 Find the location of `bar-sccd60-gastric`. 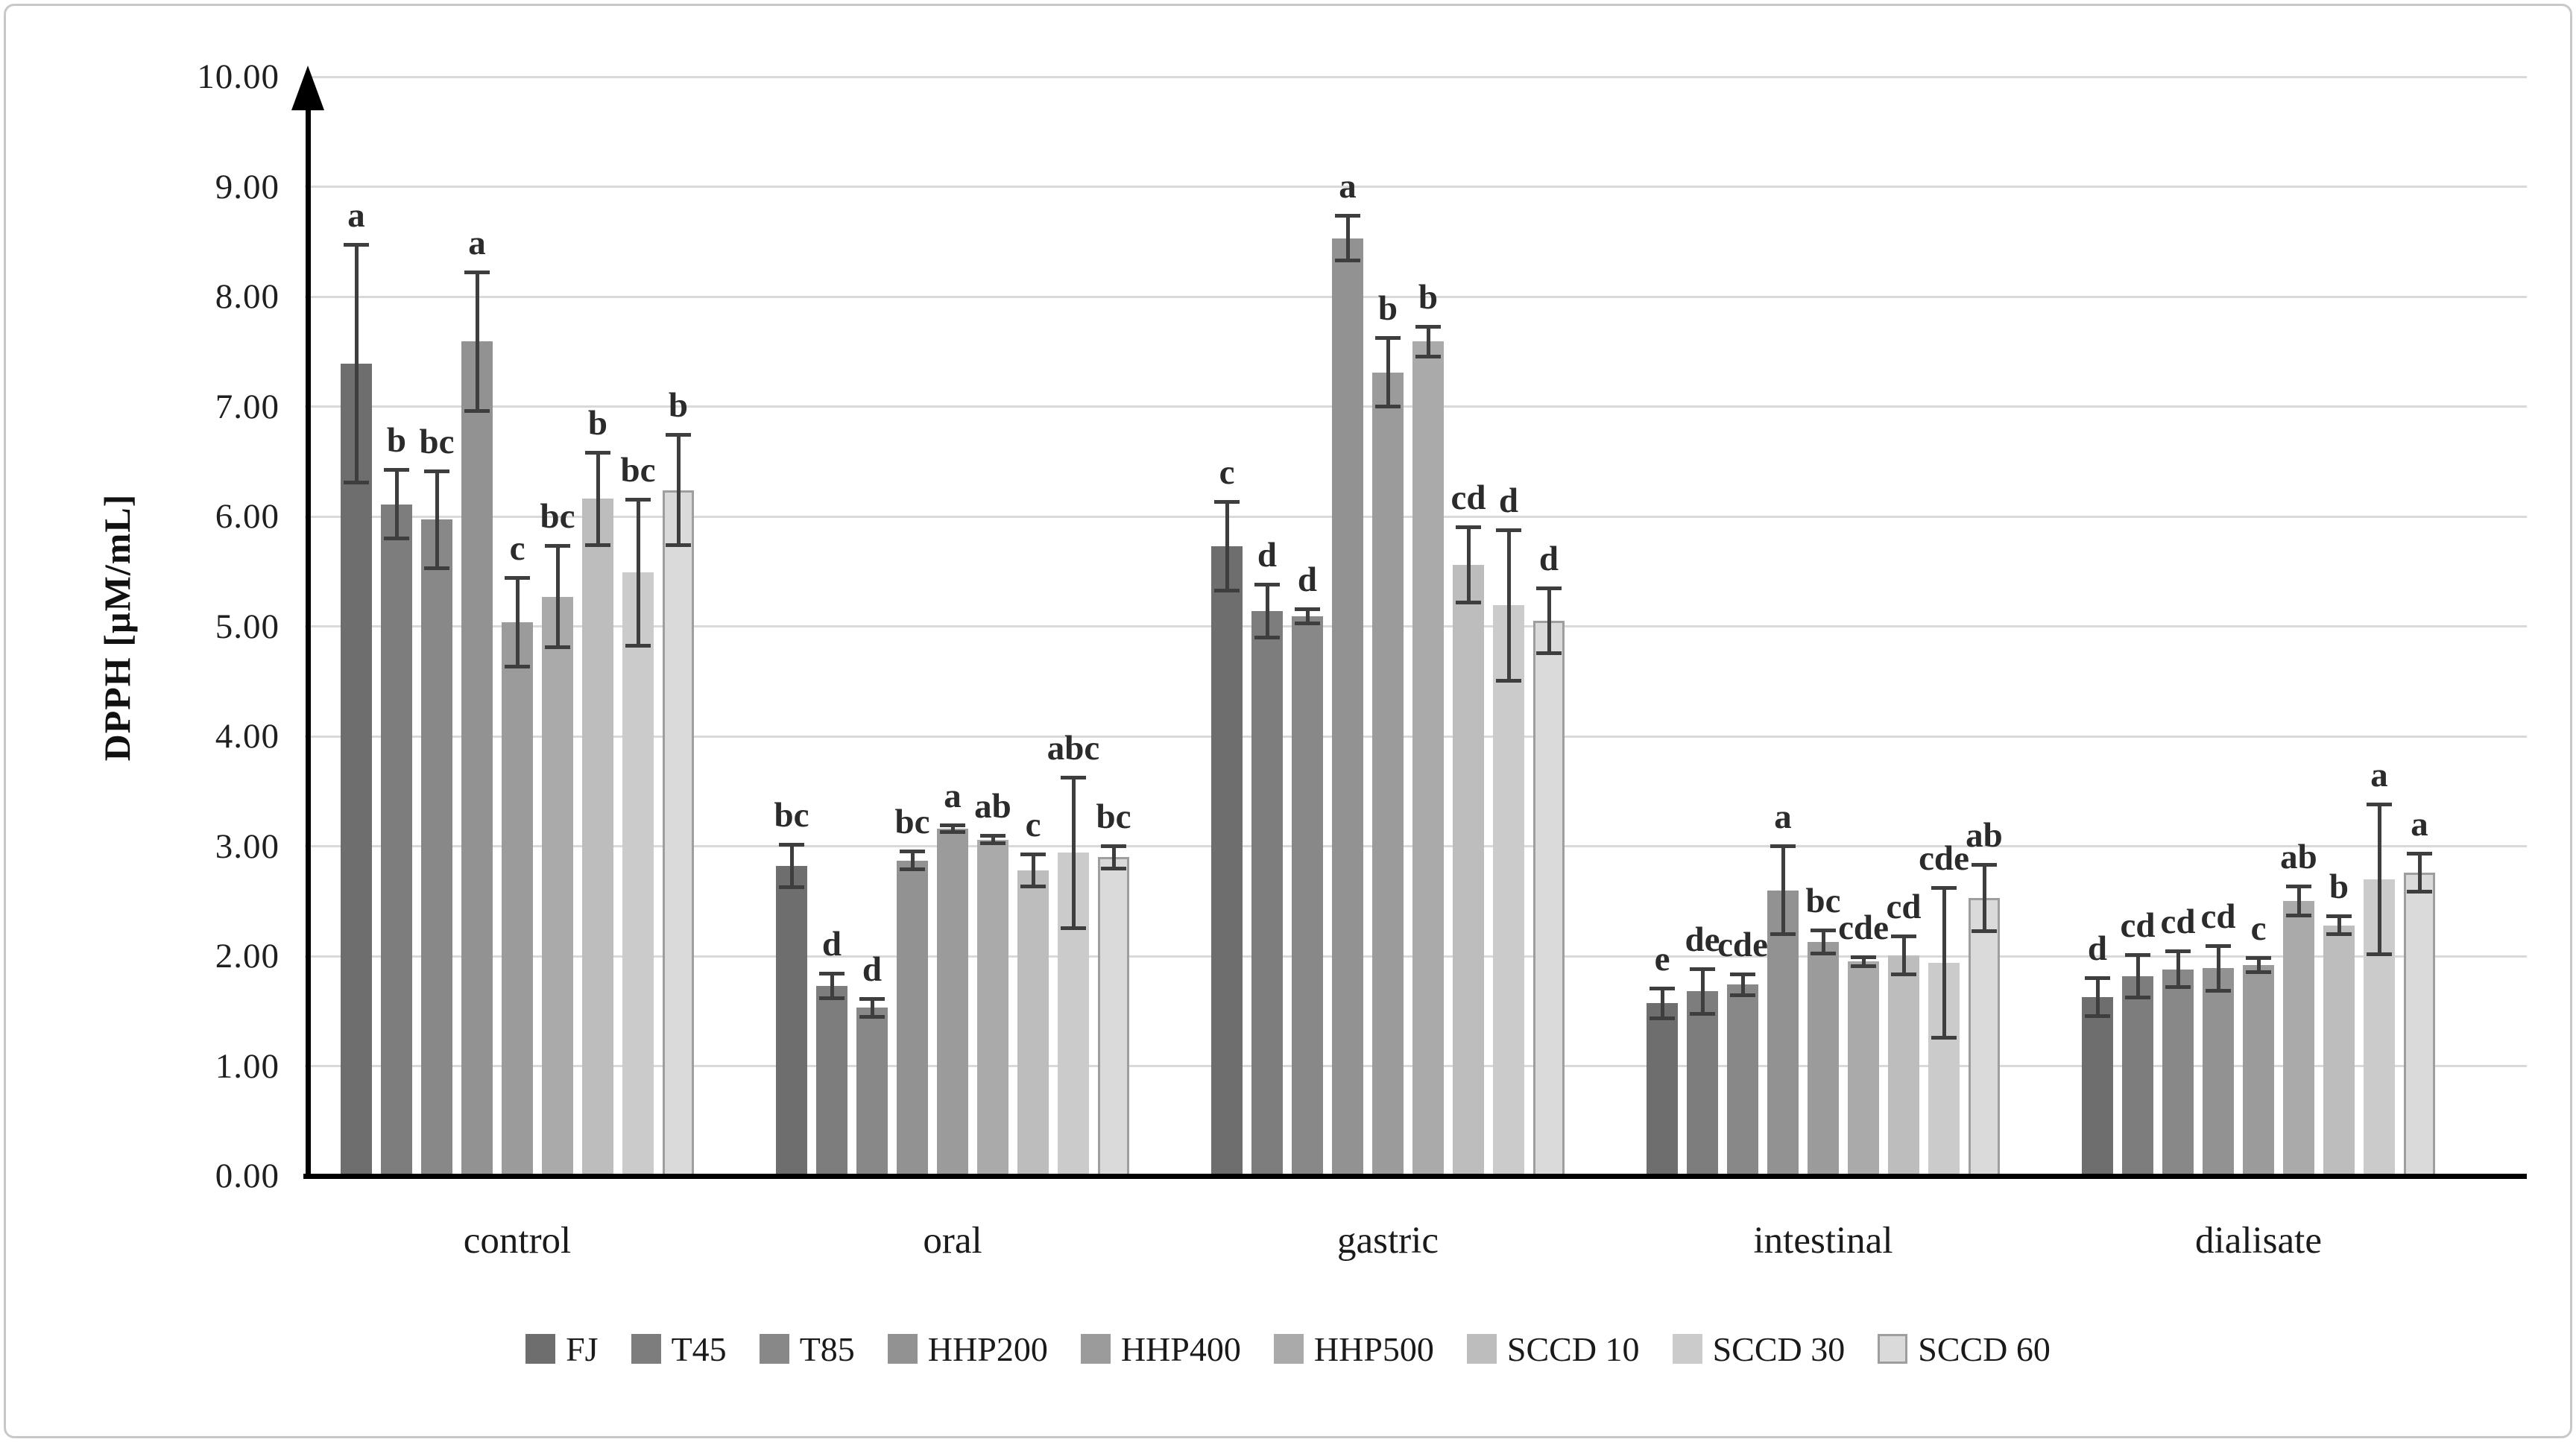

bar-sccd60-gastric is located at coordinates (1549, 899).